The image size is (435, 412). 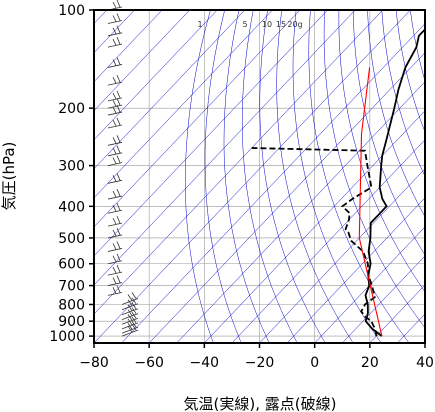 I want to click on y-tick-label: 400, so click(x=71, y=207).